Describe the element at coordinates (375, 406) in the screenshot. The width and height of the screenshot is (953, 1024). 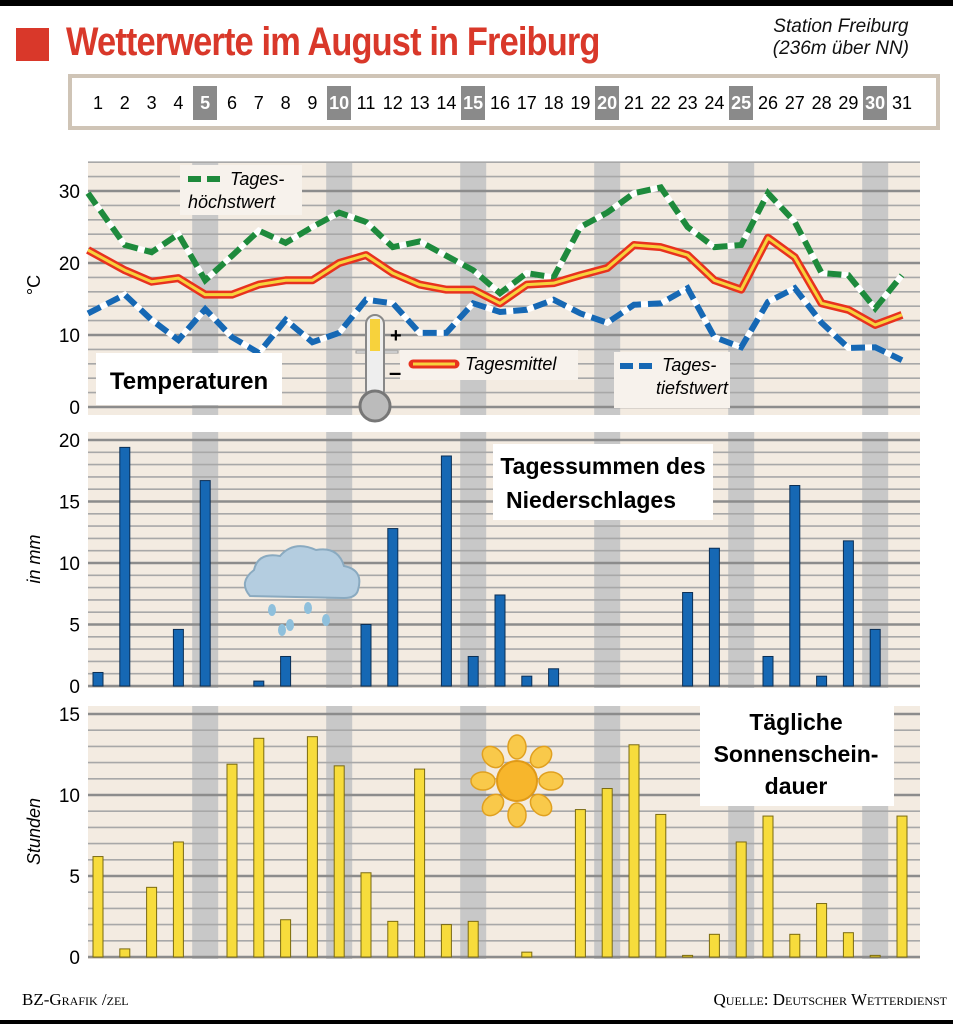
I see `thermometer-bulb` at that location.